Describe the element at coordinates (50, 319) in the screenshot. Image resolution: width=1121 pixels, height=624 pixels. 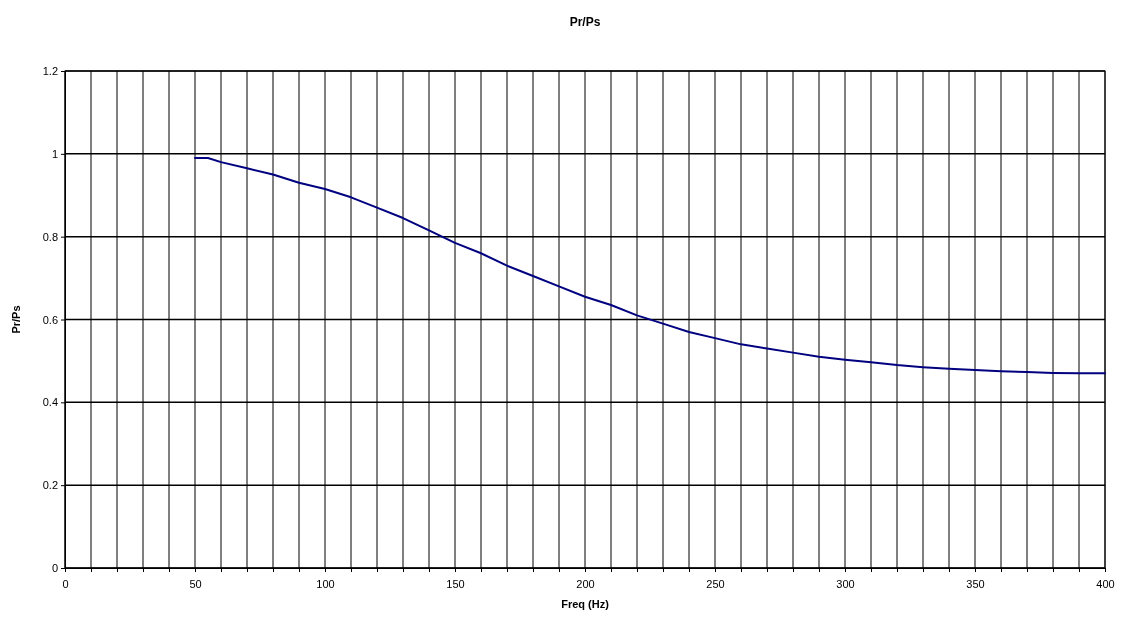
I see `y-tick-label: 0.6` at that location.